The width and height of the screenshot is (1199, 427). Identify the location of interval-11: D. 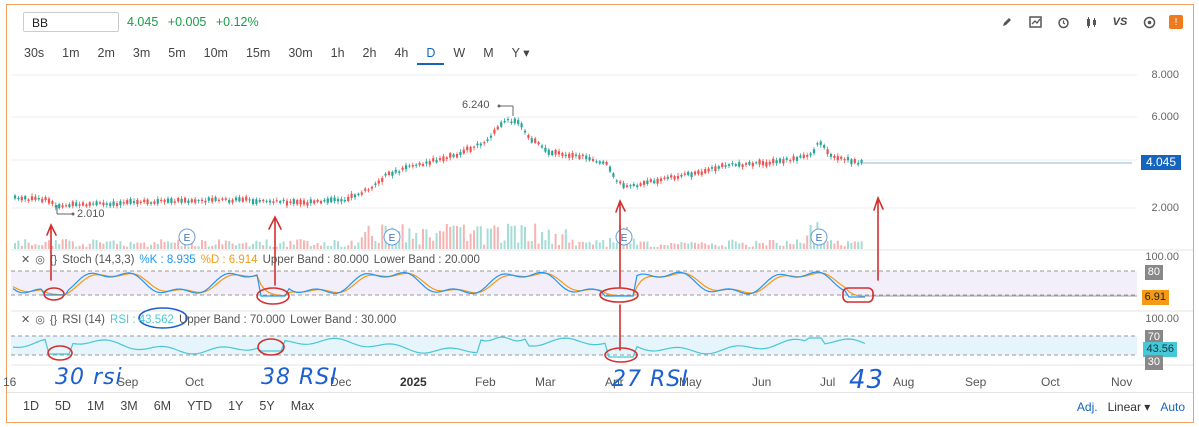
(431, 54).